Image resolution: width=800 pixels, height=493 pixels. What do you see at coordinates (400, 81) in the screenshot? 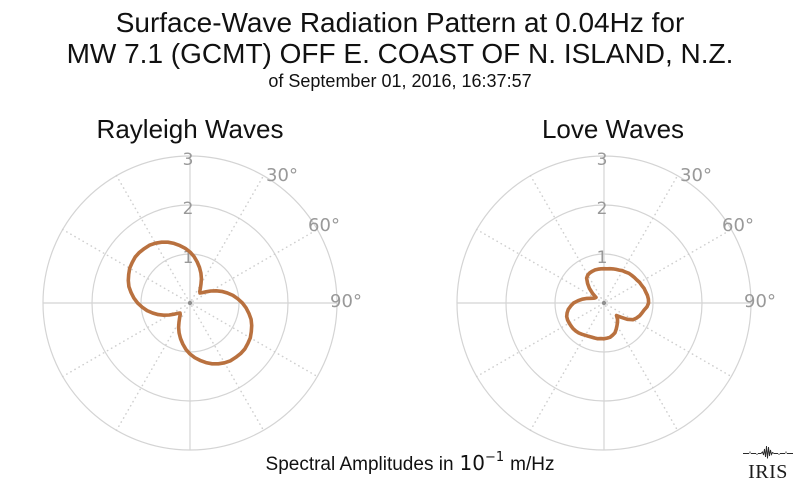
I see `figure-subtitle: of September 01, 2016, 16:37:57` at bounding box center [400, 81].